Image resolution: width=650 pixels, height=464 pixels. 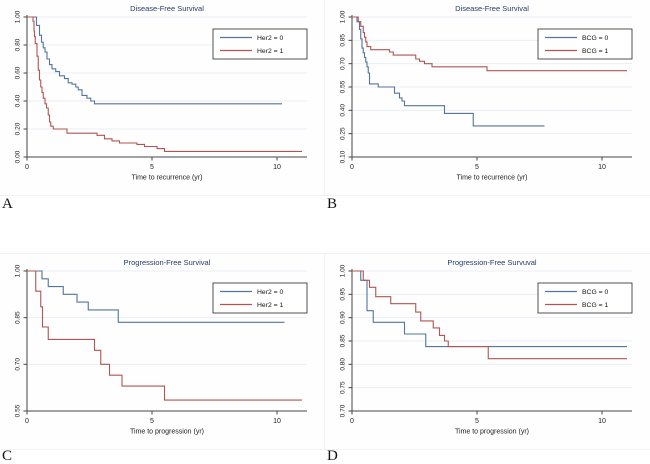 What do you see at coordinates (7, 204) in the screenshot?
I see `panel-label-a: A` at bounding box center [7, 204].